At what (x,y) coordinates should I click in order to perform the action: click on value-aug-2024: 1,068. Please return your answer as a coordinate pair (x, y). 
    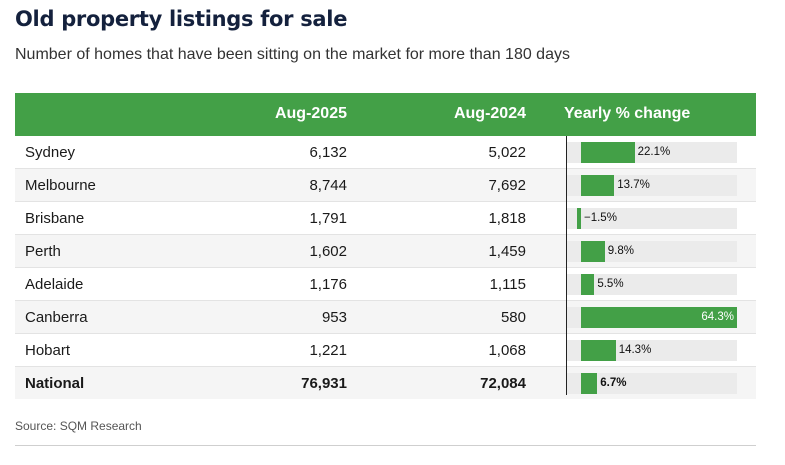
    Looking at the image, I should click on (507, 350).